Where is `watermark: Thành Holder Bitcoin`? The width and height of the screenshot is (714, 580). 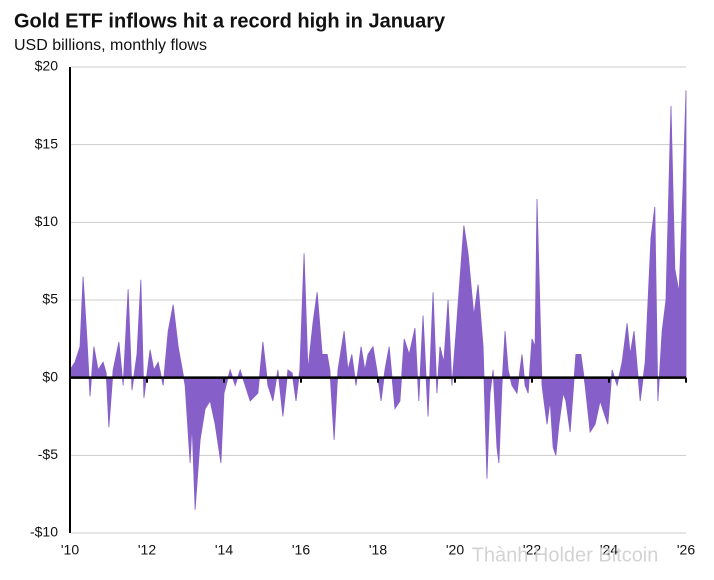
watermark: Thành Holder Bitcoin is located at coordinates (565, 555).